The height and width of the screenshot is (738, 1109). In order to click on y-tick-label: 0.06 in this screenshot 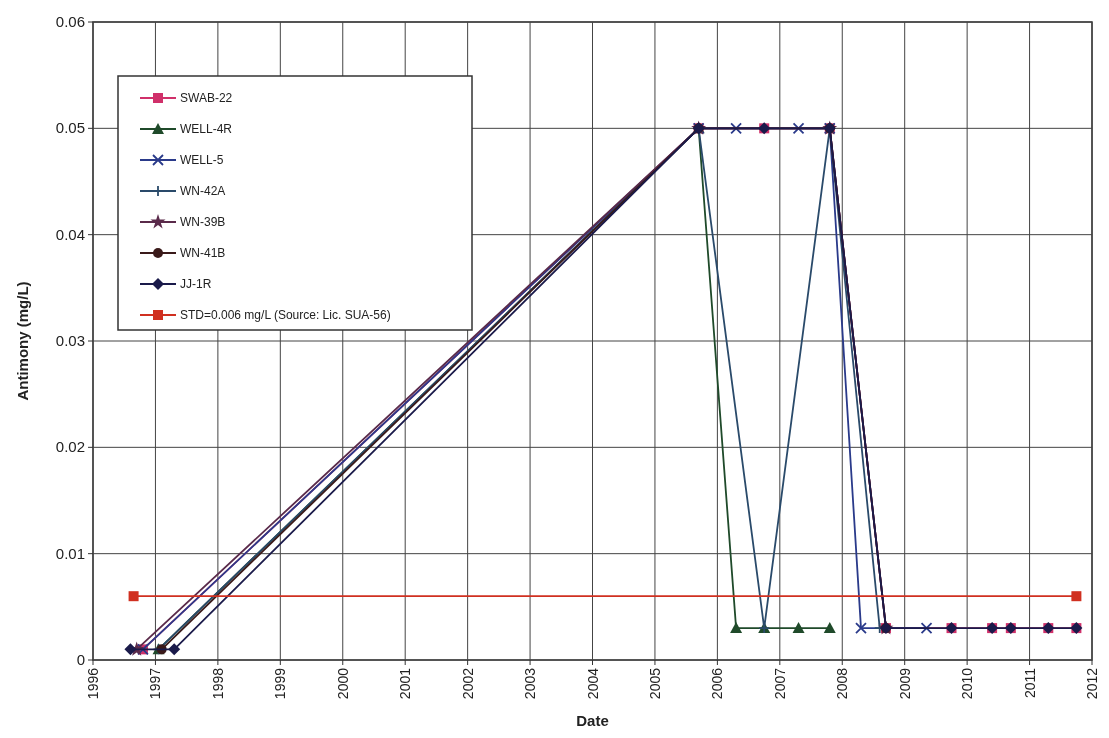, I will do `click(70, 21)`.